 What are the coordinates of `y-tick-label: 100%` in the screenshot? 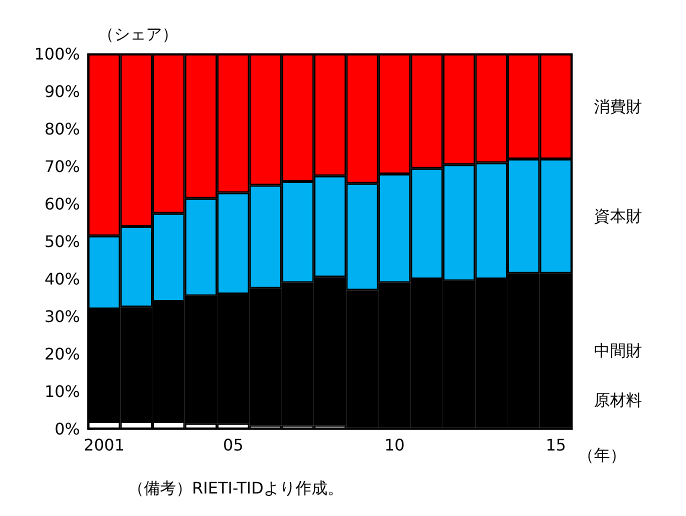 It's located at (57, 54).